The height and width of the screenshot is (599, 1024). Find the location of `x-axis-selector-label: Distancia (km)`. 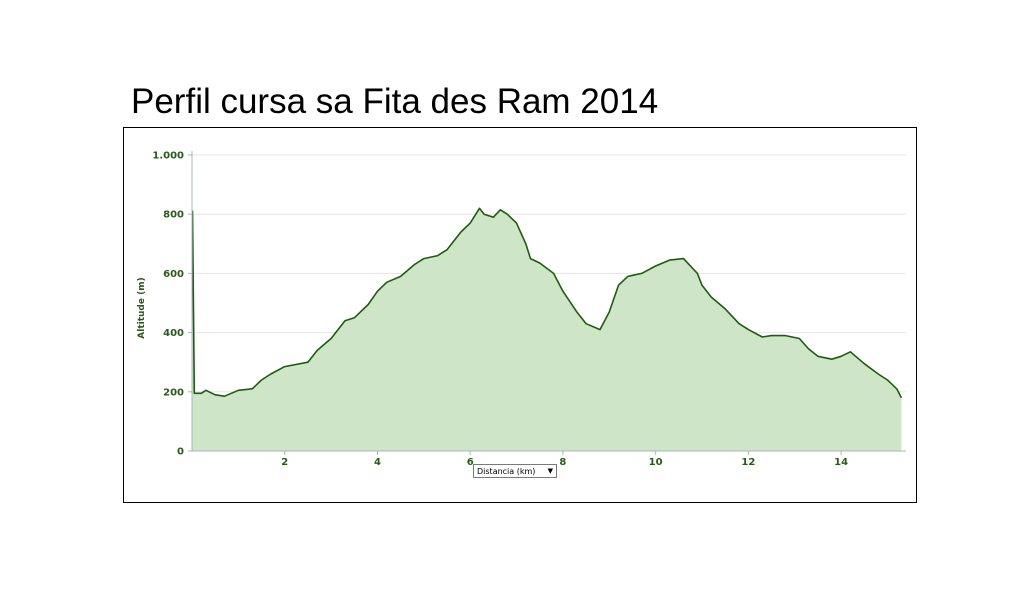

x-axis-selector-label: Distancia (km) is located at coordinates (506, 471).